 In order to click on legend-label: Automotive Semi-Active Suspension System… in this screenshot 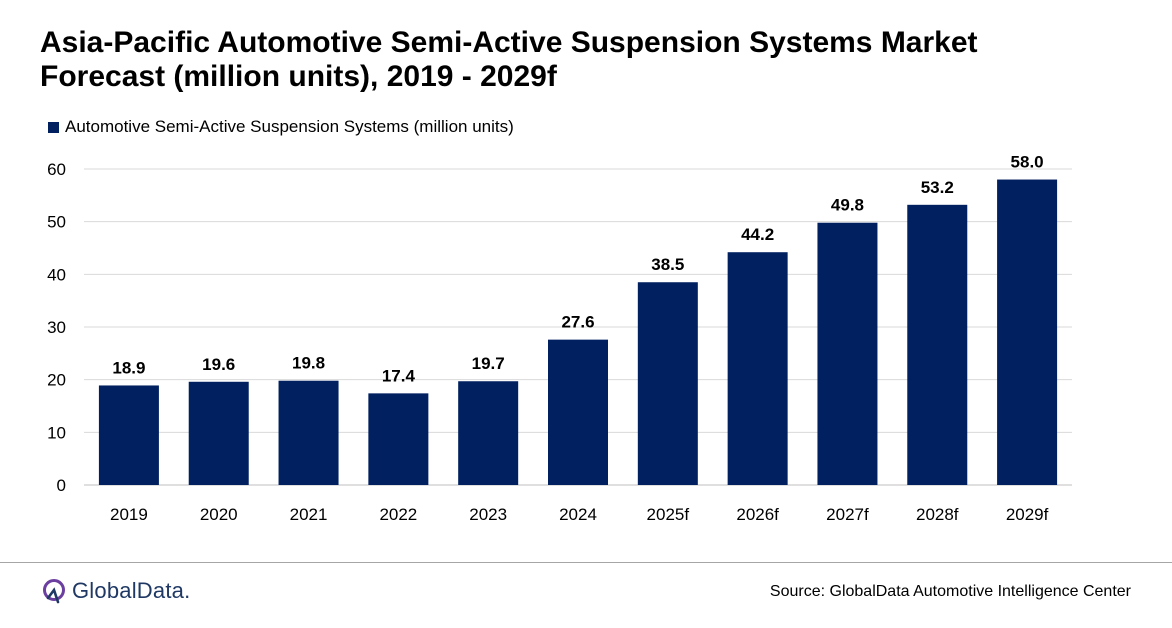, I will do `click(289, 126)`.